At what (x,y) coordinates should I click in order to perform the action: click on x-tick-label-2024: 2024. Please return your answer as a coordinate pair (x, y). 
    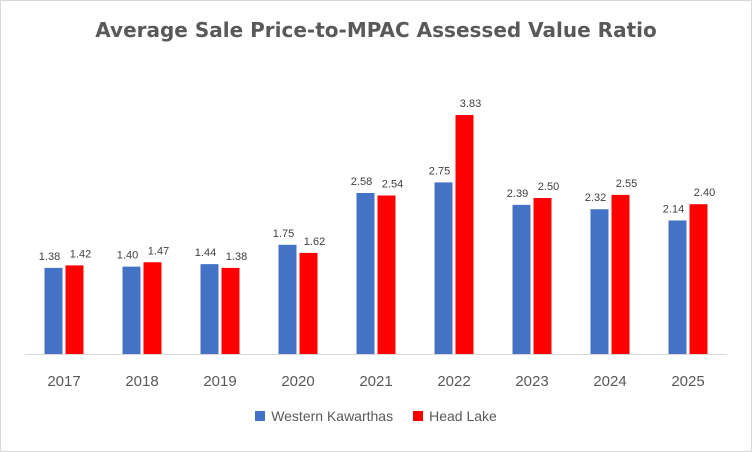
    Looking at the image, I should click on (609, 381).